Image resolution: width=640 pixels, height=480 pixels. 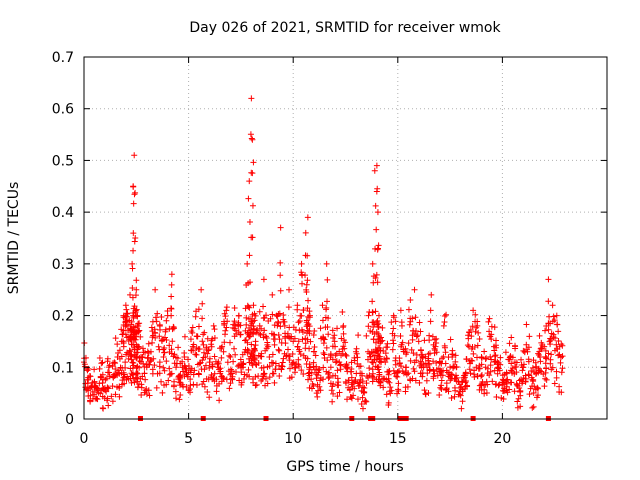 What do you see at coordinates (84, 439) in the screenshot?
I see `x-tick-label: 0` at bounding box center [84, 439].